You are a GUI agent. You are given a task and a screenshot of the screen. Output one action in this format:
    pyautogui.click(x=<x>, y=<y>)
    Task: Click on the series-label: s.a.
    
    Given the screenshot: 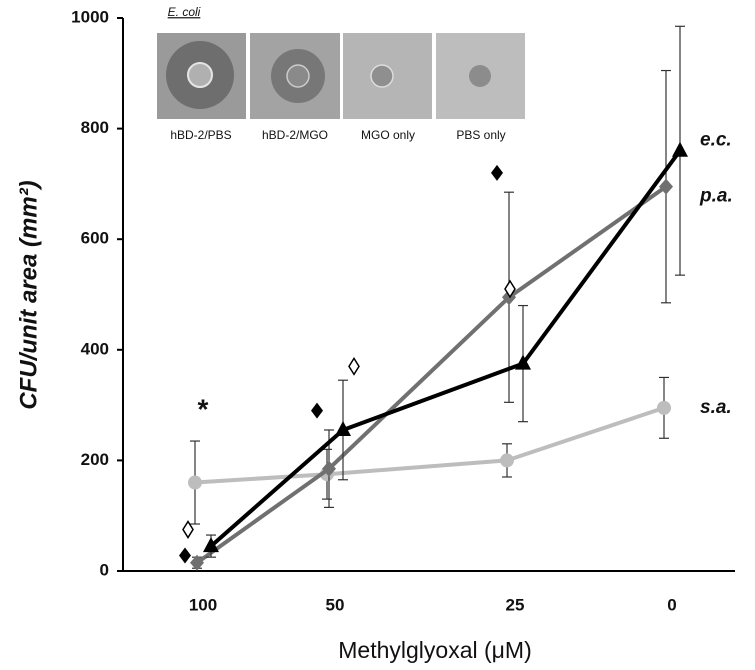 What is the action you would take?
    pyautogui.click(x=716, y=407)
    